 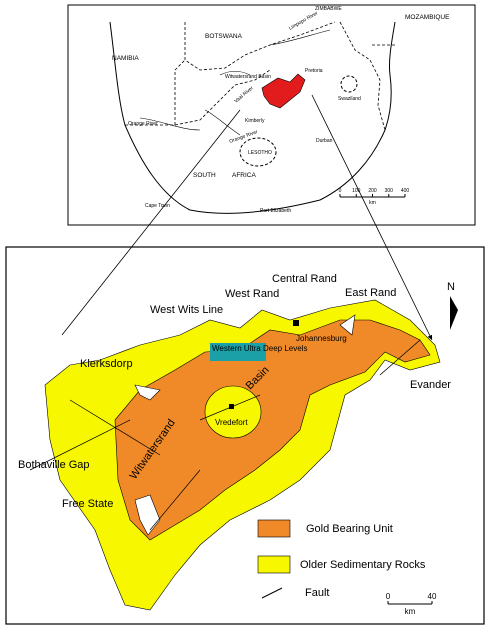 I want to click on legend-label: Older Sedimentary Rocks, so click(x=363, y=565).